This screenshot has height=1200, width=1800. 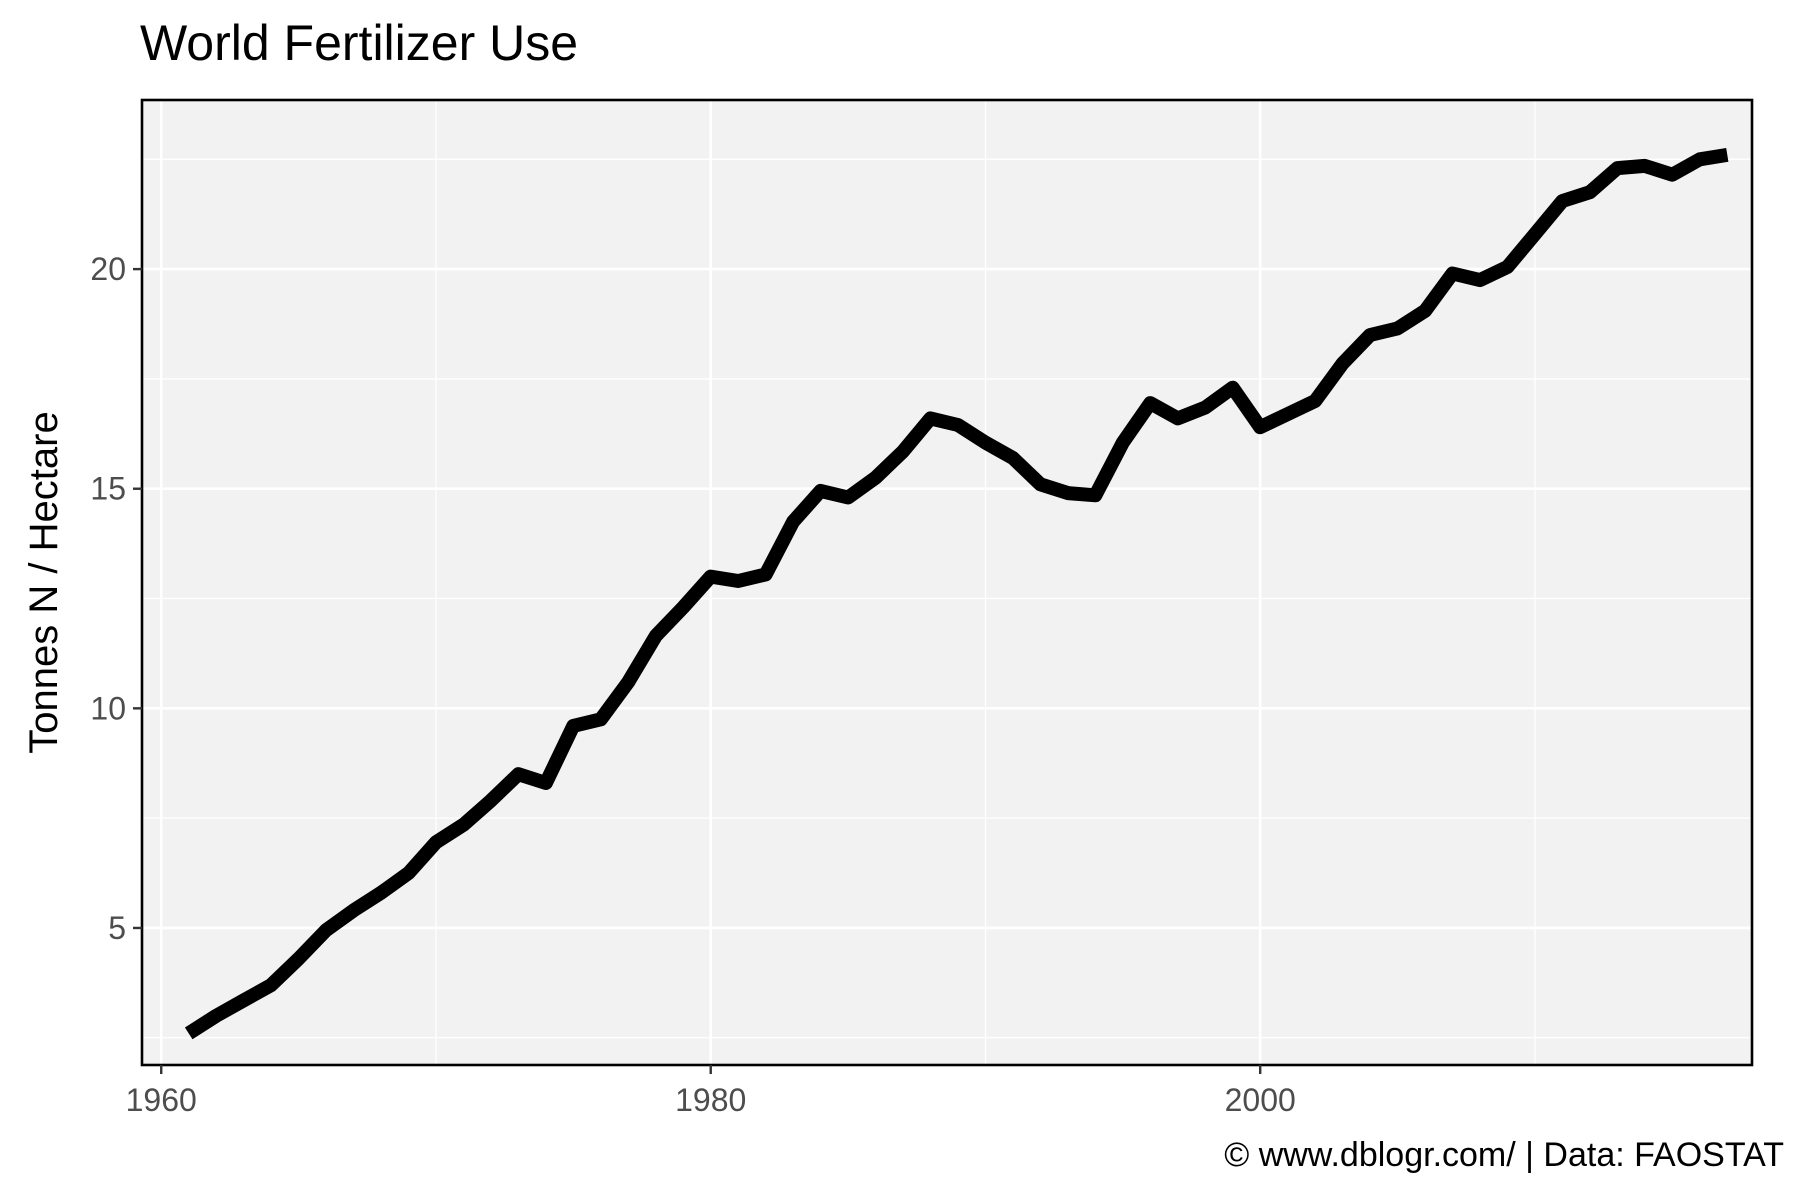 I want to click on y-axis-title: Tonnes N / Hectare, so click(x=44, y=582).